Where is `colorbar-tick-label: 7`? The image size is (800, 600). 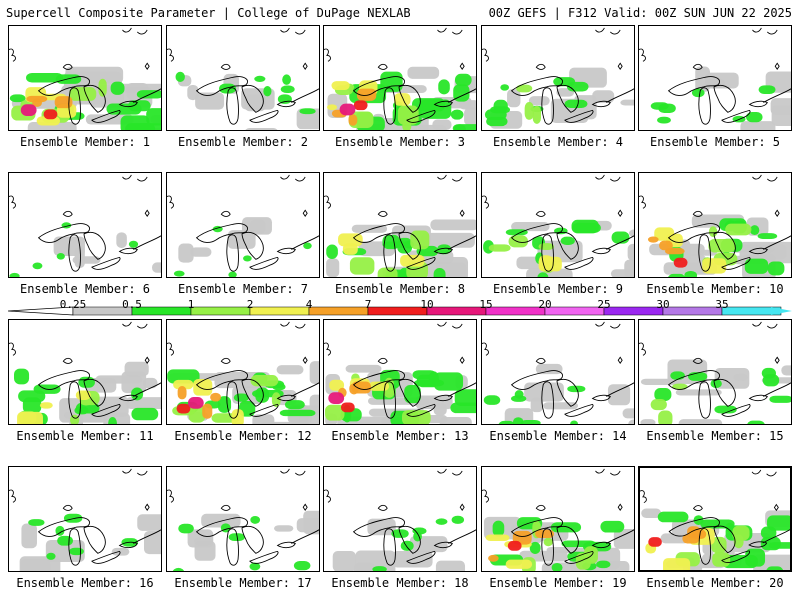
colorbar-tick-label: 7 is located at coordinates (368, 304).